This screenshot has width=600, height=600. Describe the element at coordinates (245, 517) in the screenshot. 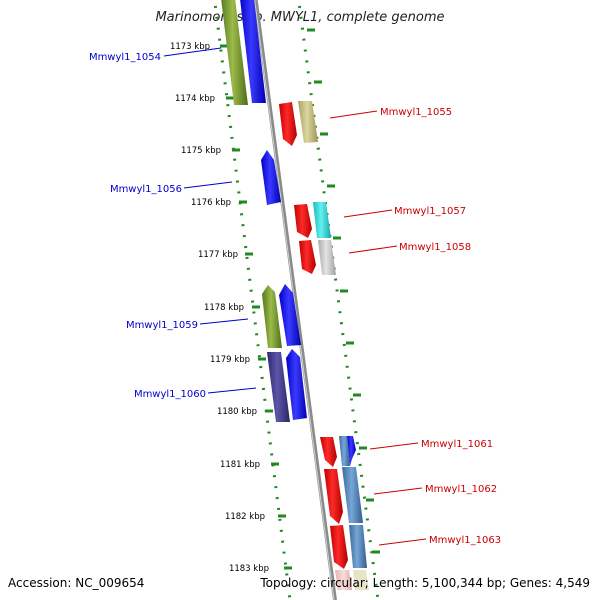

I see `tick-label: 1182 kbp` at that location.